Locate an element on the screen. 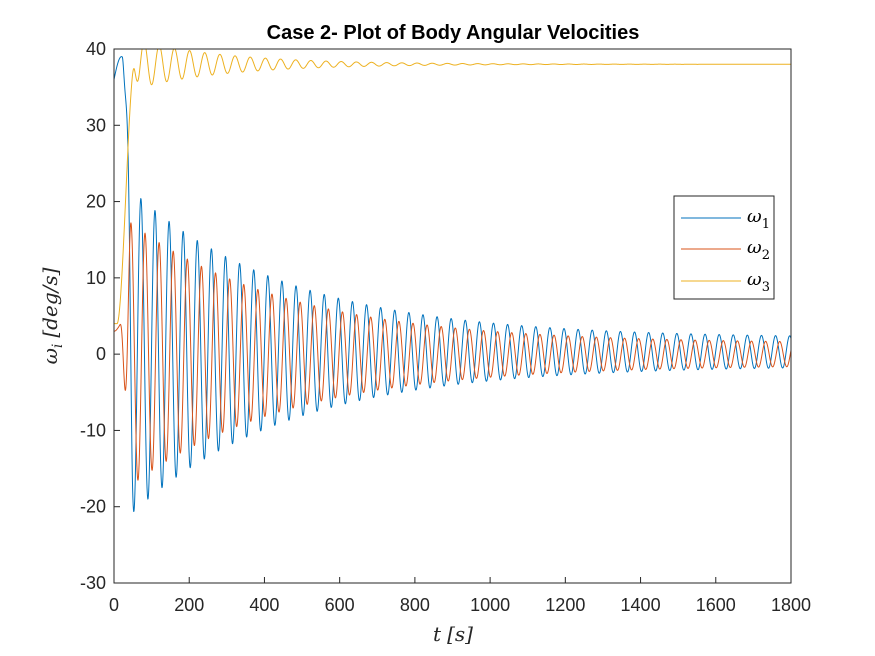 This screenshot has width=875, height=656. x-tick-label: 1400 is located at coordinates (641, 605).